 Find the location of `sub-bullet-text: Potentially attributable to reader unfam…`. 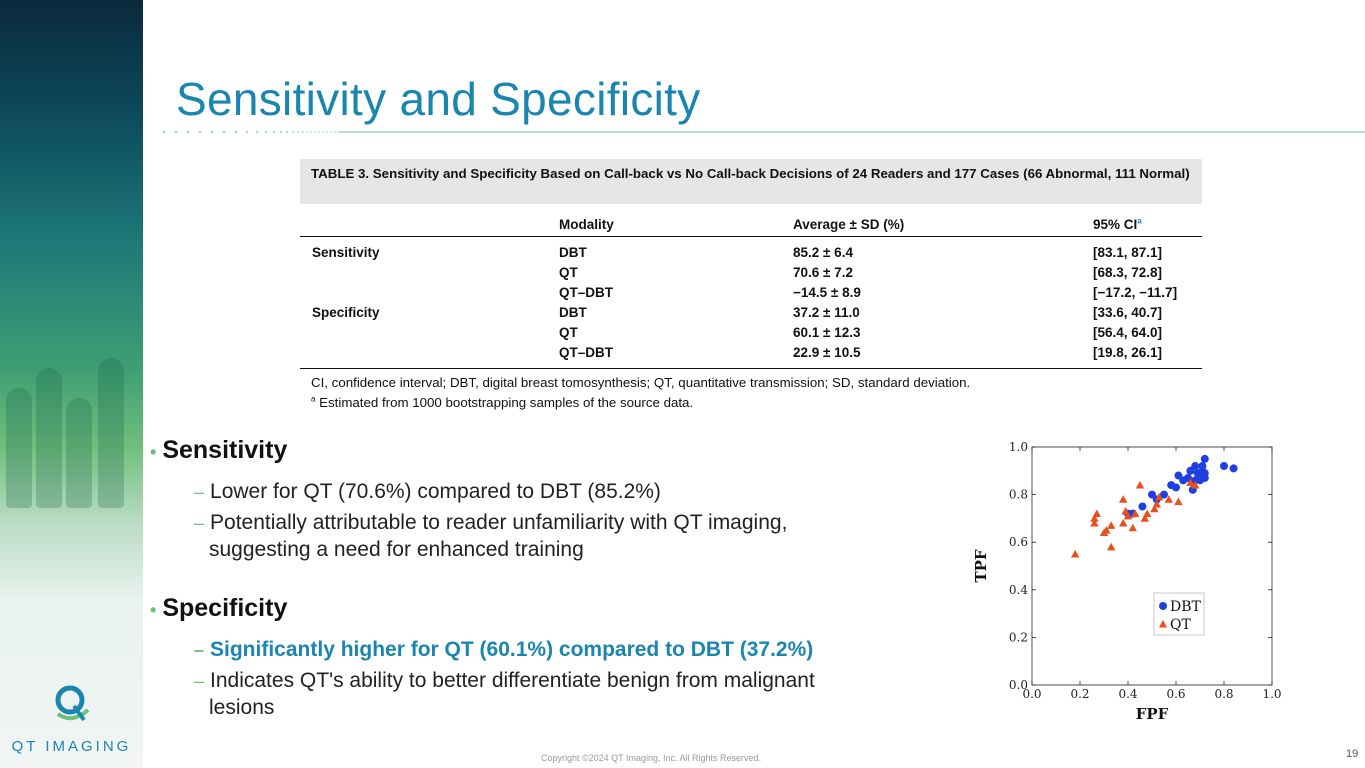

sub-bullet-text: Potentially attributable to reader unfam… is located at coordinates (499, 522).